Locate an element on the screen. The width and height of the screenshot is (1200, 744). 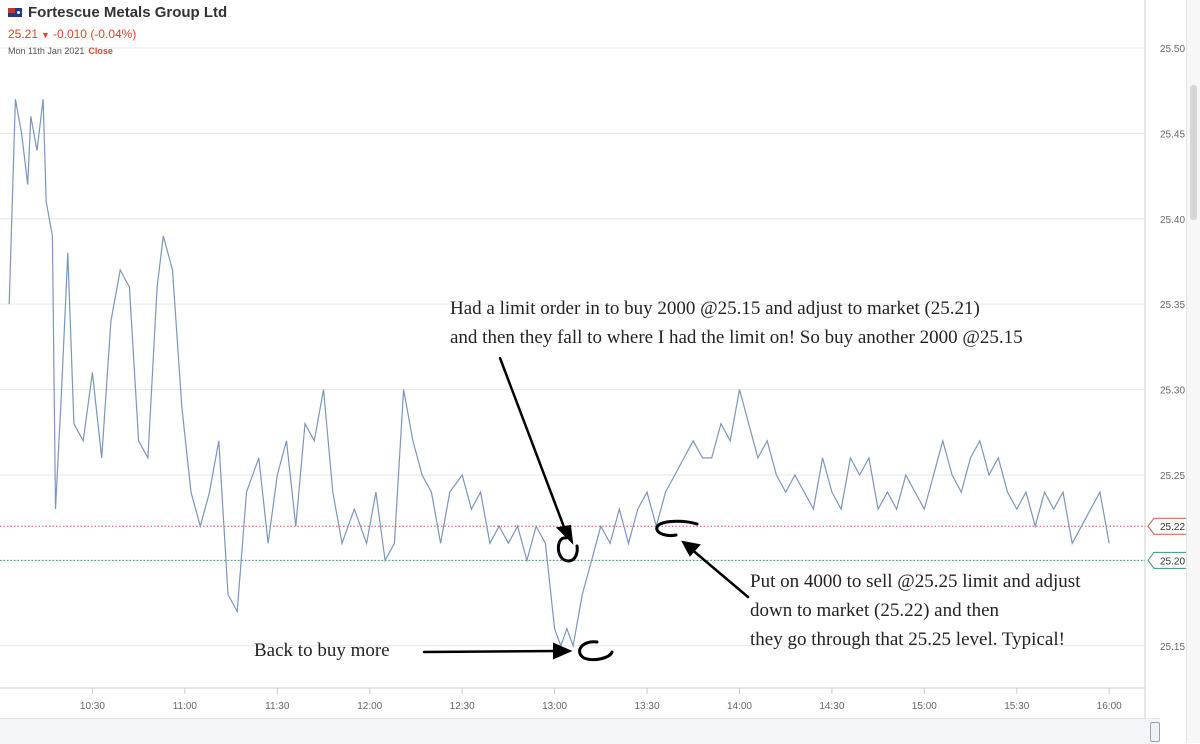
price-change-row: 25.21 ▼ -0.010 (-0.04%) is located at coordinates (117, 34).